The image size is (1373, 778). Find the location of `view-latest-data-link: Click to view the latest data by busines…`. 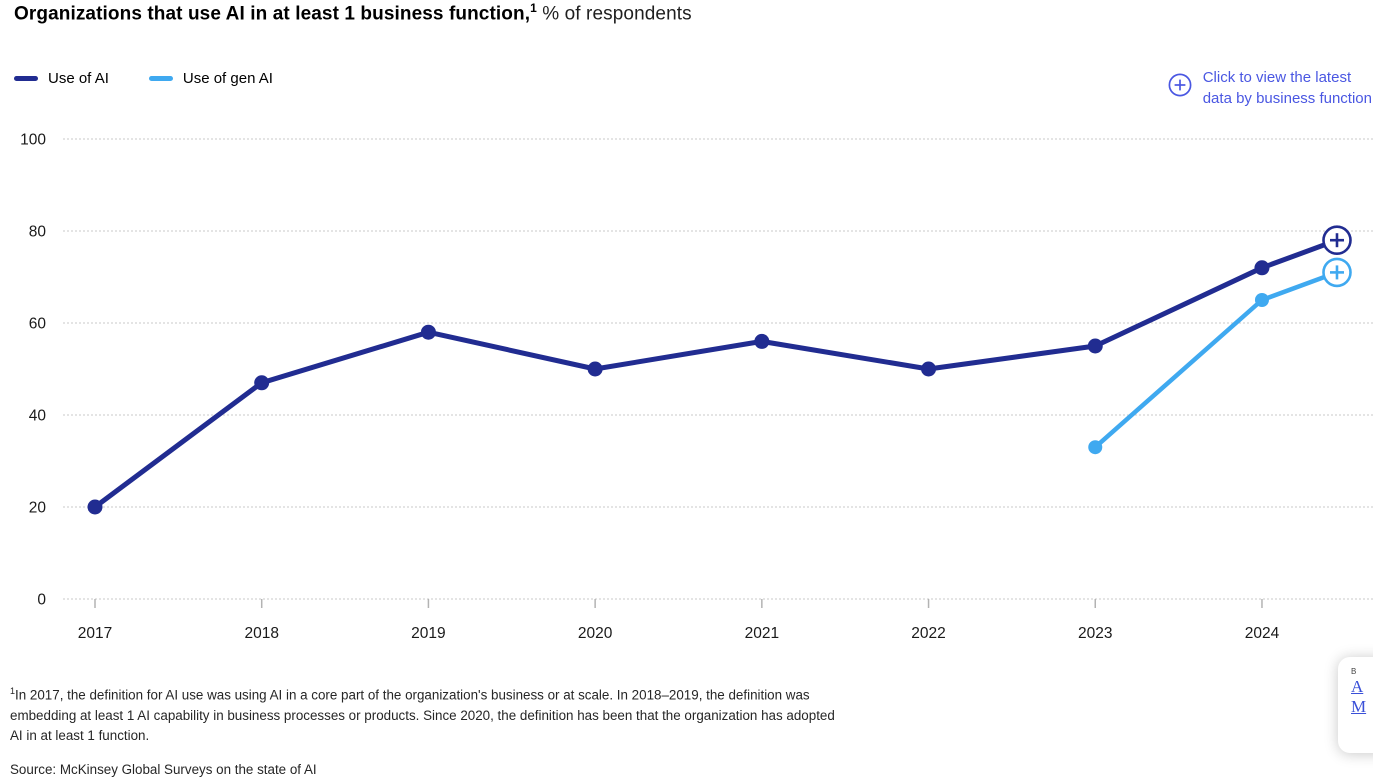

view-latest-data-link: Click to view the latest data by busines… is located at coordinates (1269, 88).